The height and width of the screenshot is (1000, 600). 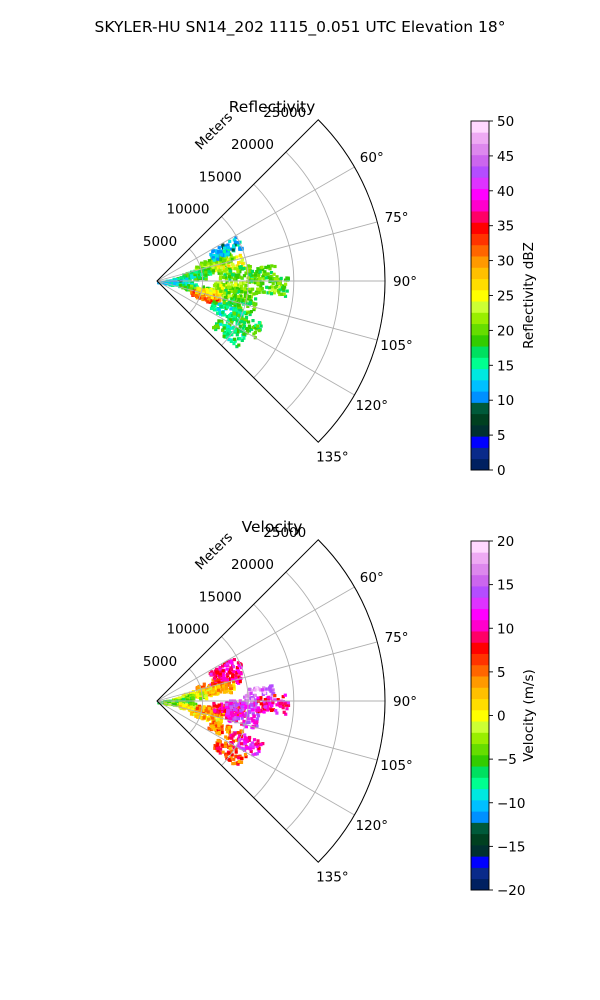 What do you see at coordinates (396, 346) in the screenshot?
I see `reflectivity-azimuth-tick-label-3: 105°` at bounding box center [396, 346].